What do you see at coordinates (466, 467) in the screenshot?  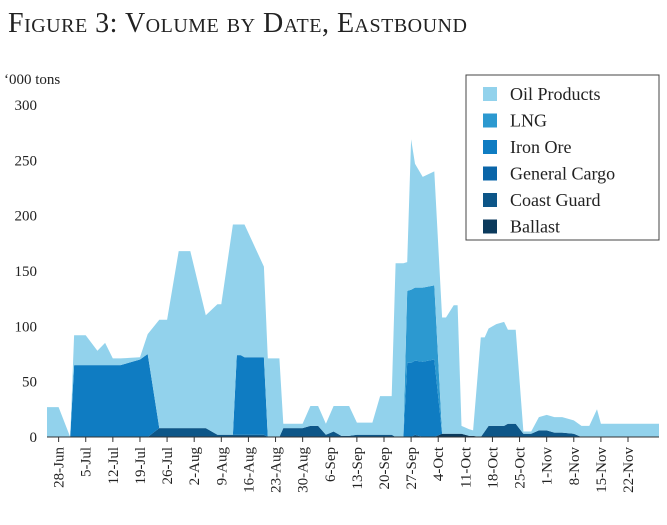 I see `x-tick-label: 11-Oct` at bounding box center [466, 467].